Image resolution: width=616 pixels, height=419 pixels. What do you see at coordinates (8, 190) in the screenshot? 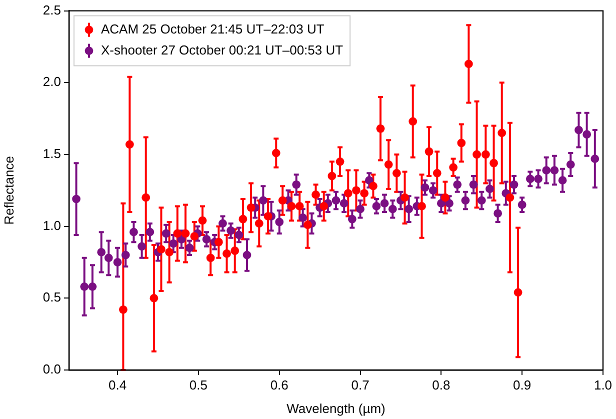
I see `y-axis-title: Reflectance` at bounding box center [8, 190].